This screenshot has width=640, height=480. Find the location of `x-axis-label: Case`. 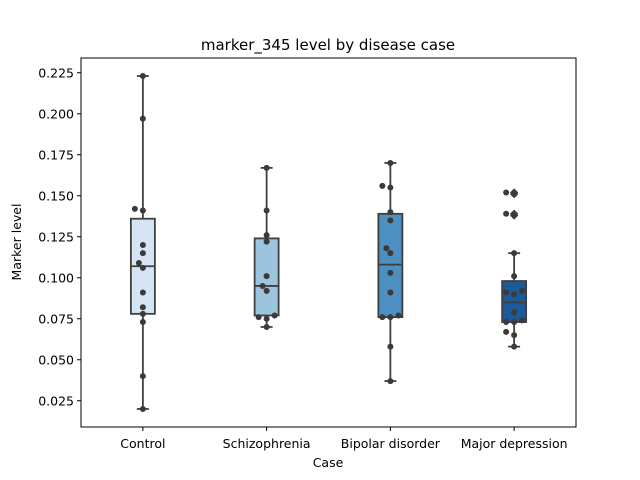

x-axis-label: Case is located at coordinates (328, 462).